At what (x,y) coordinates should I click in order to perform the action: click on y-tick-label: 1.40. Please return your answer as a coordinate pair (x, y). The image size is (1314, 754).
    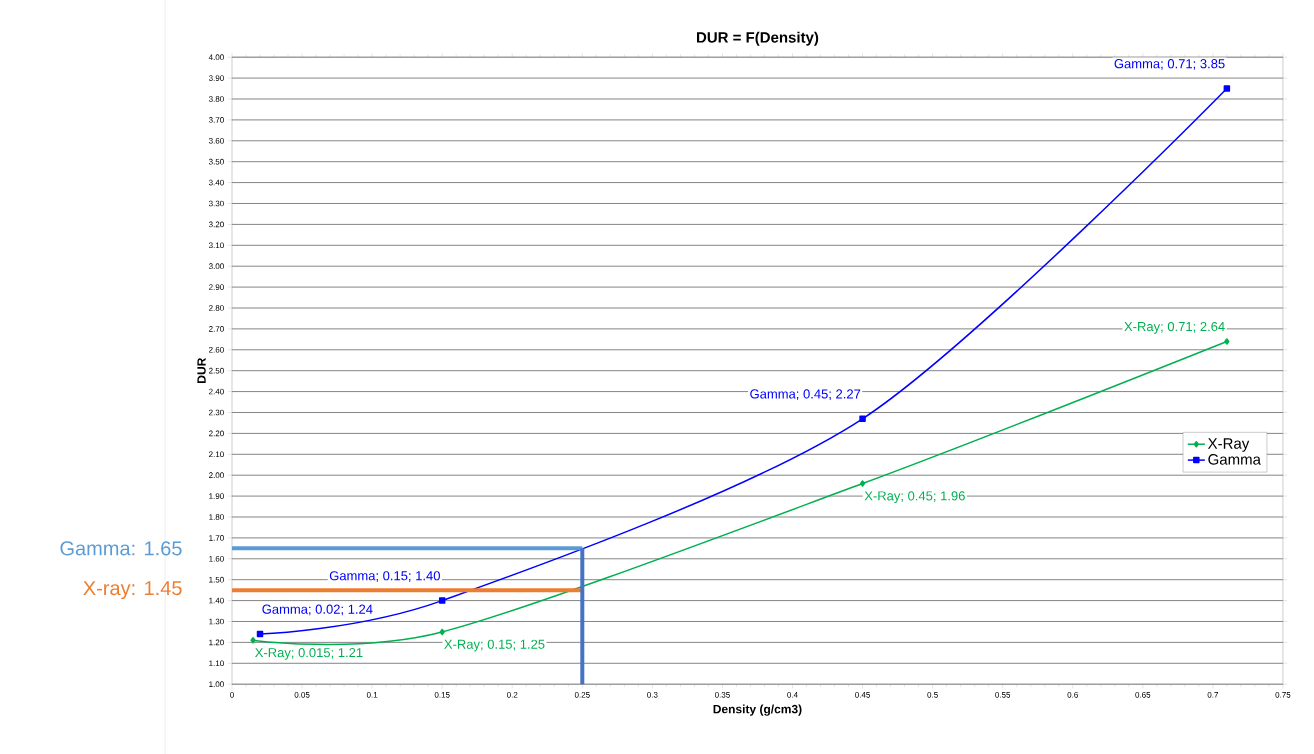
    Looking at the image, I should click on (216, 600).